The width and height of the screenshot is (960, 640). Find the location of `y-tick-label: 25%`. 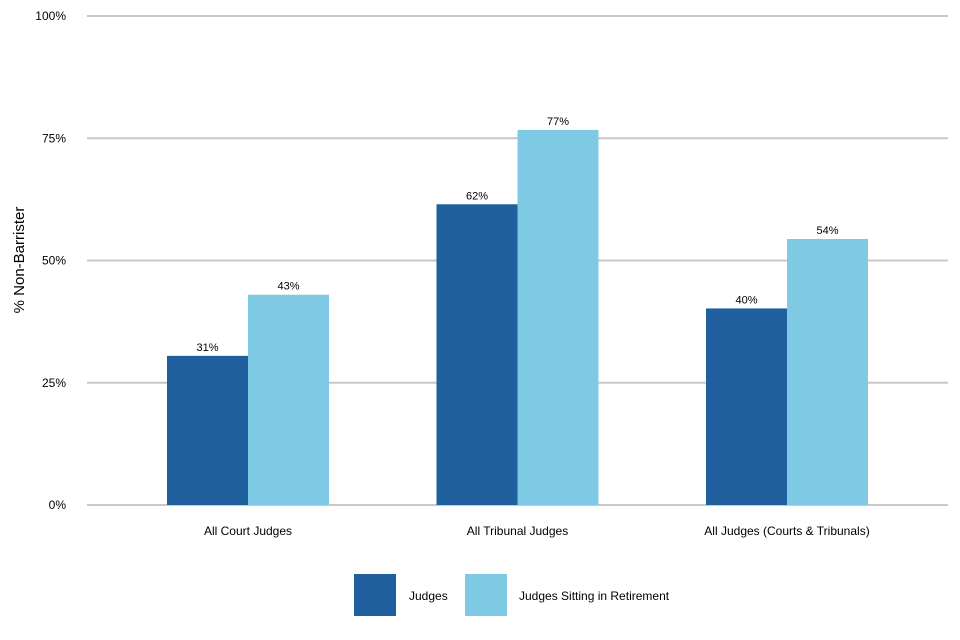

y-tick-label: 25% is located at coordinates (54, 383).